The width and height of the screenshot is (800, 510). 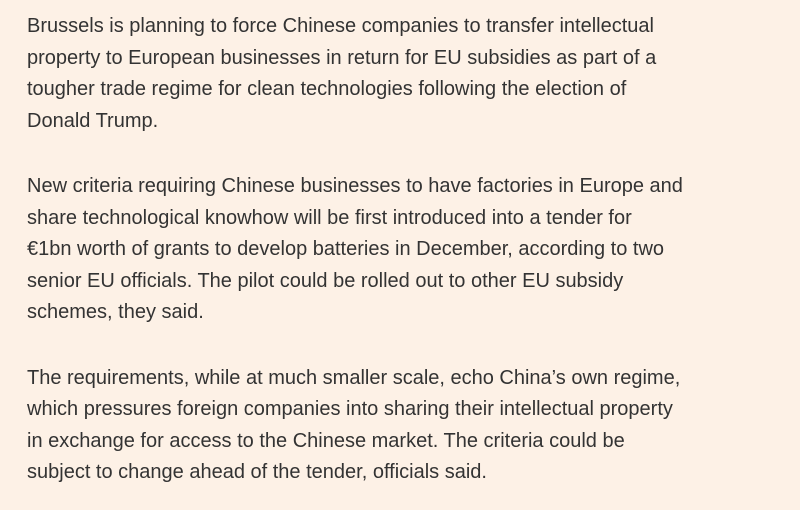 What do you see at coordinates (93, 120) in the screenshot?
I see `paragraph-line: Donald Trump.` at bounding box center [93, 120].